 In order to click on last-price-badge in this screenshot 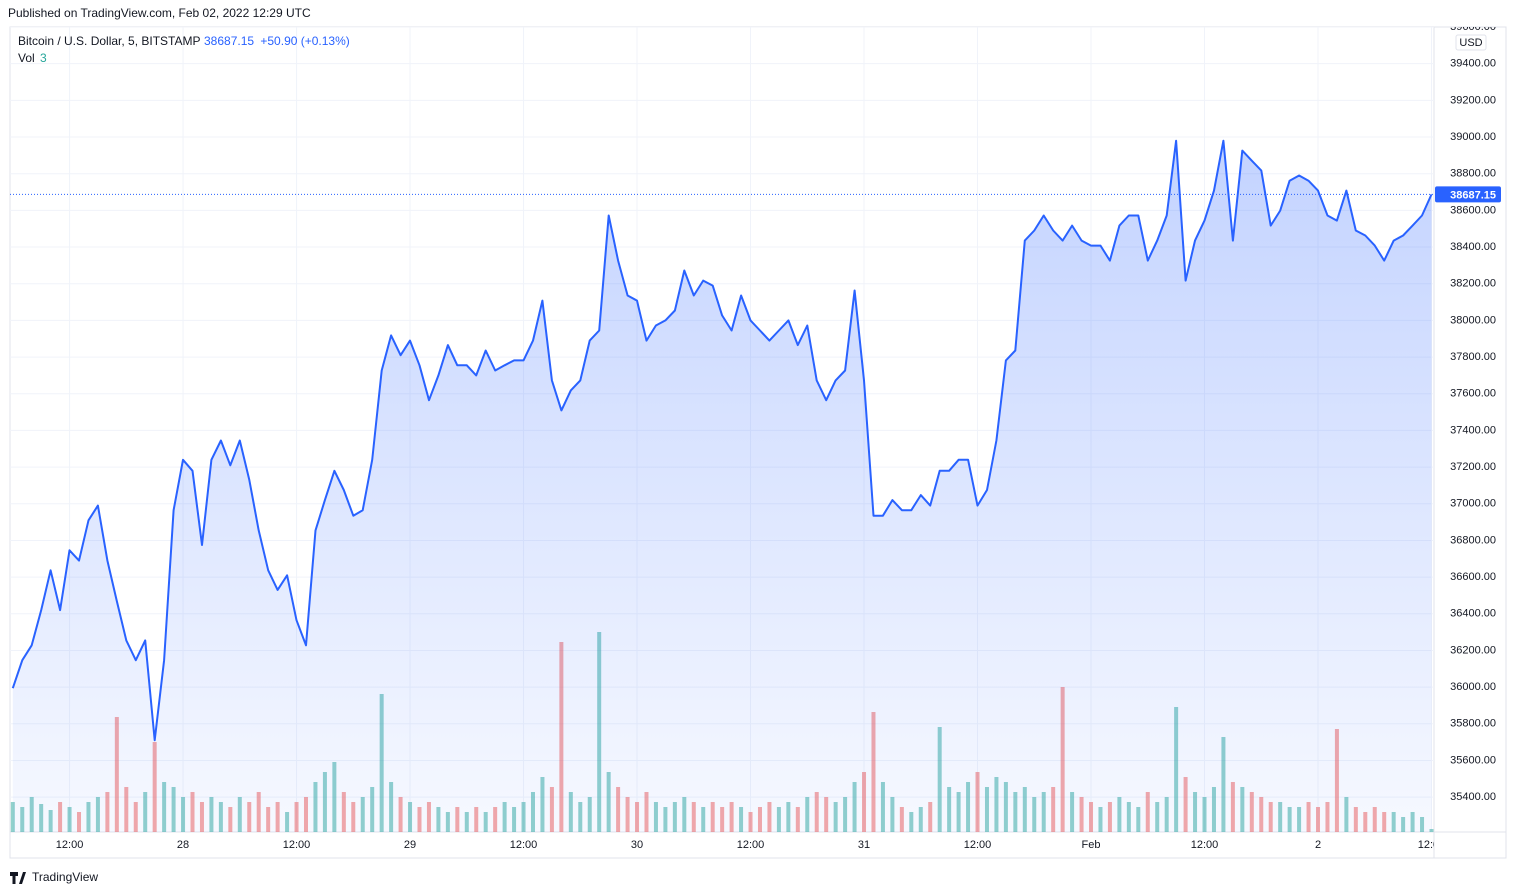, I will do `click(1468, 194)`.